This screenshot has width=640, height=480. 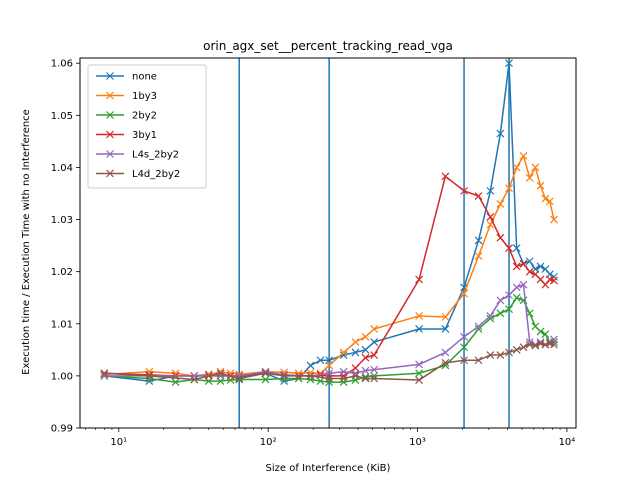 I want to click on legend-label: 2by2, so click(x=144, y=116).